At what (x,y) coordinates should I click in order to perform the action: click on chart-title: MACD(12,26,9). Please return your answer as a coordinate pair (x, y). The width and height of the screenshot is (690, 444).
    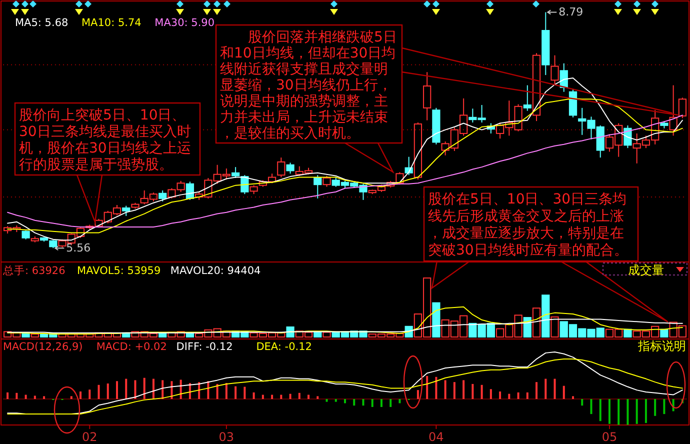
    Looking at the image, I should click on (43, 347).